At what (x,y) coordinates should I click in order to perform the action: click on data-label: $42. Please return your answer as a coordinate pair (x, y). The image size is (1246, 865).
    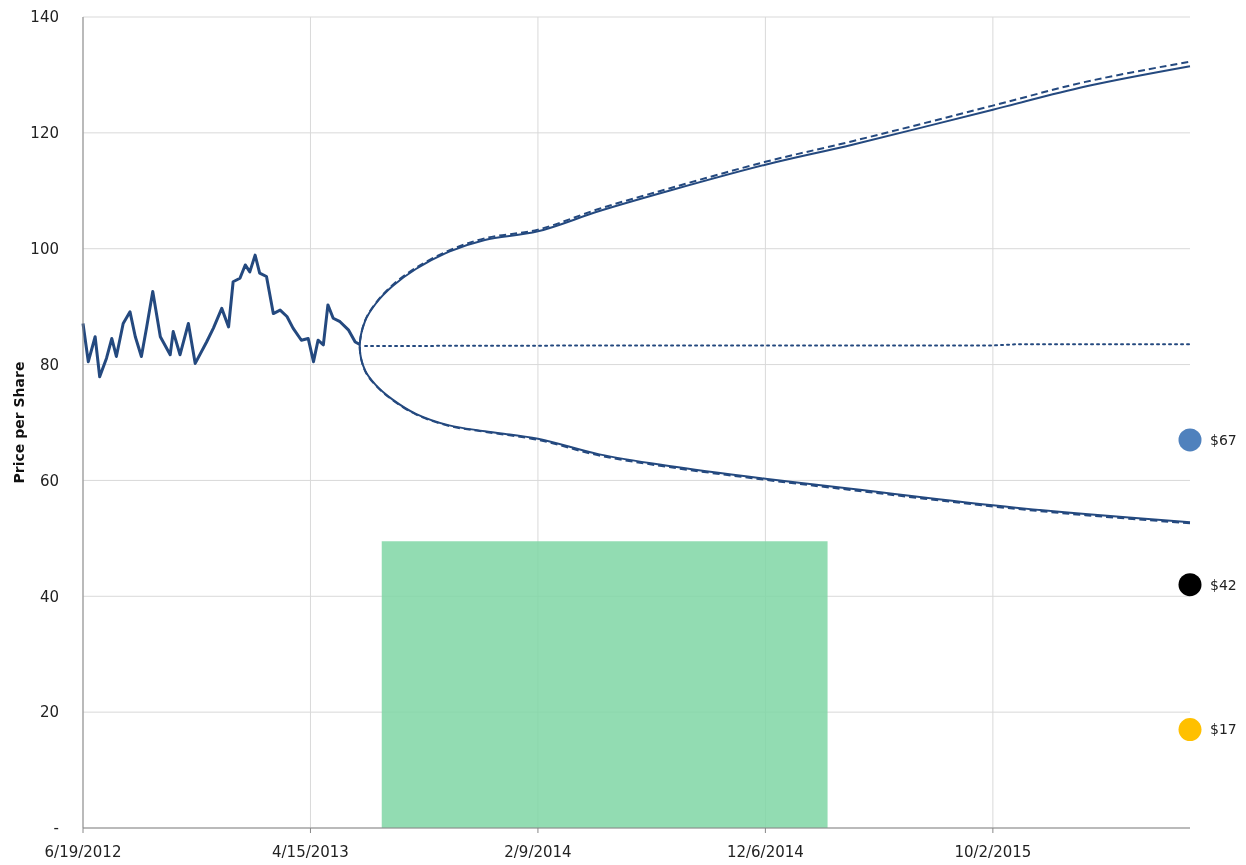
    Looking at the image, I should click on (1223, 584).